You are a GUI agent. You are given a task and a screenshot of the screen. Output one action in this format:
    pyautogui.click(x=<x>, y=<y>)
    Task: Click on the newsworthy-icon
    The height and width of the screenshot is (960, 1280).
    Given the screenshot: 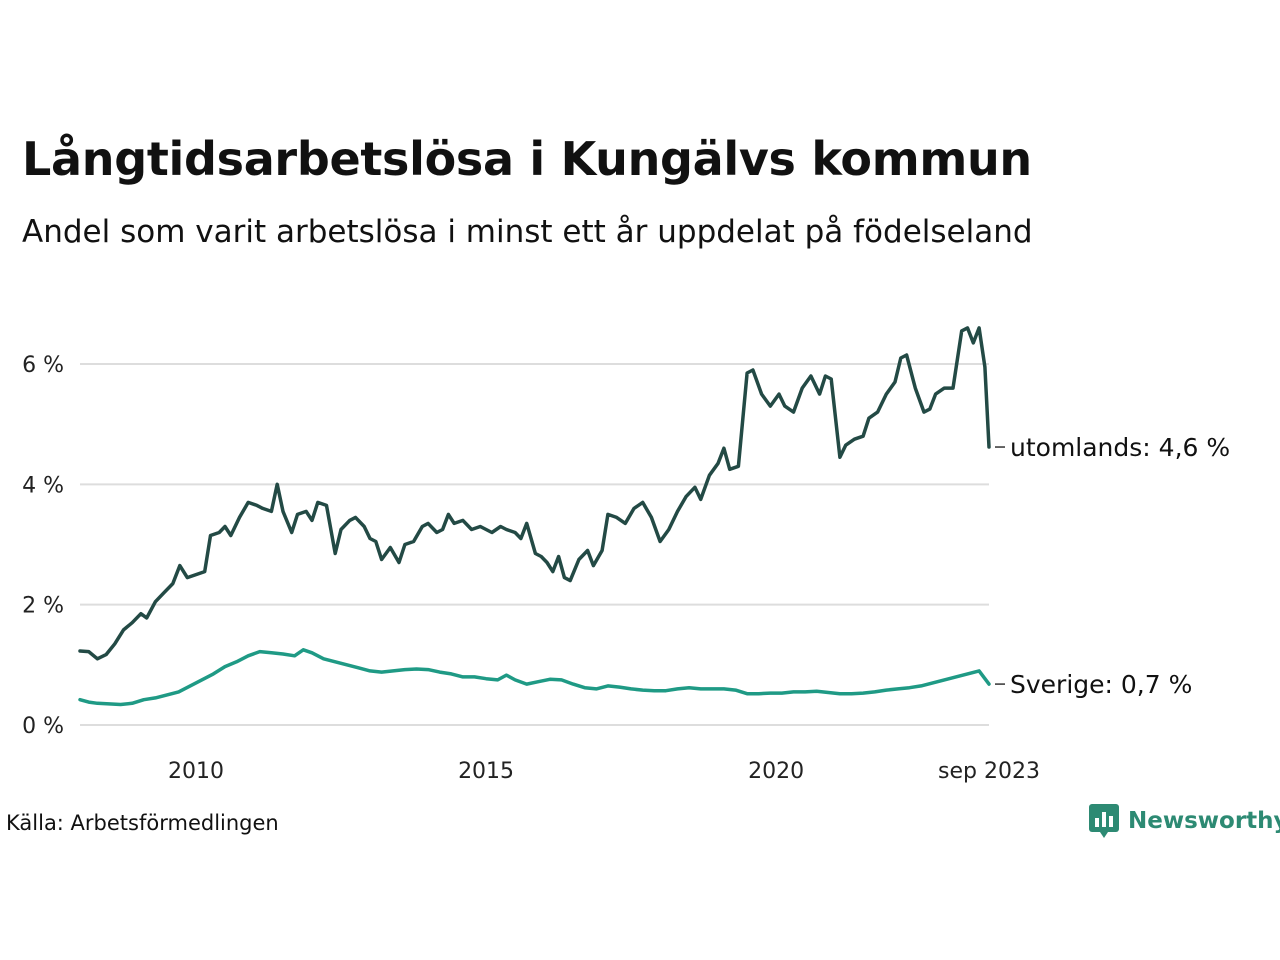 What is the action you would take?
    pyautogui.click(x=1104, y=821)
    